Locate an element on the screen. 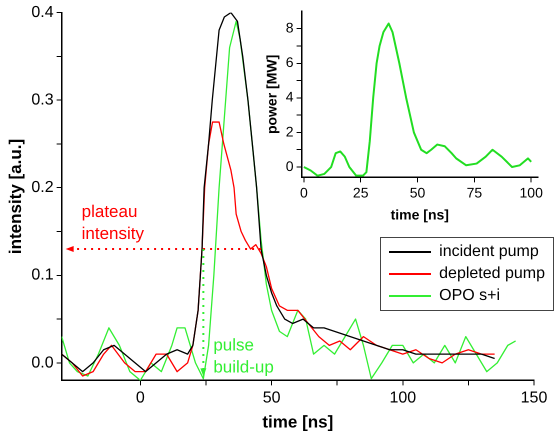 This screenshot has width=560, height=437. y-tick-label: 0.2 is located at coordinates (42, 187).